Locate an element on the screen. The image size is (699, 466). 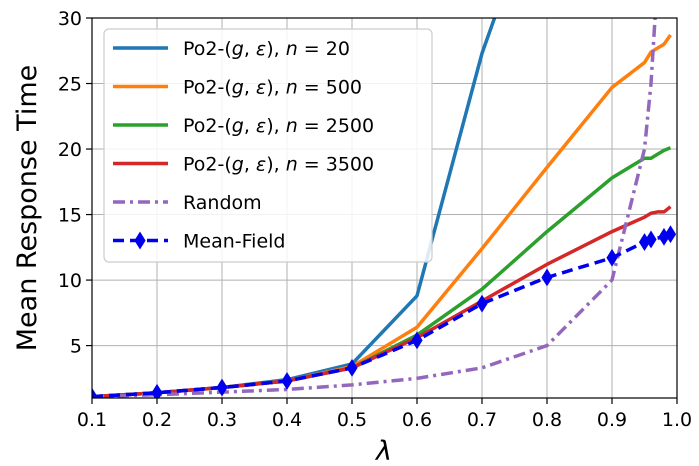
legend-label-1: Po2-(g, ε), n = 500 is located at coordinates (272, 88).